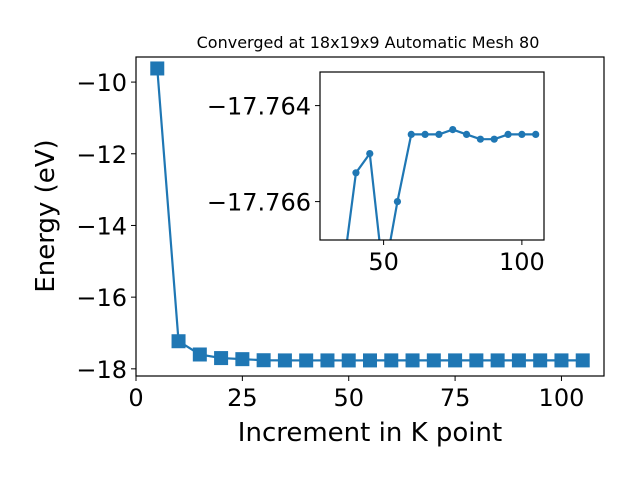 The width and height of the screenshot is (640, 480). I want to click on y-tick-label: −16, so click(101, 298).